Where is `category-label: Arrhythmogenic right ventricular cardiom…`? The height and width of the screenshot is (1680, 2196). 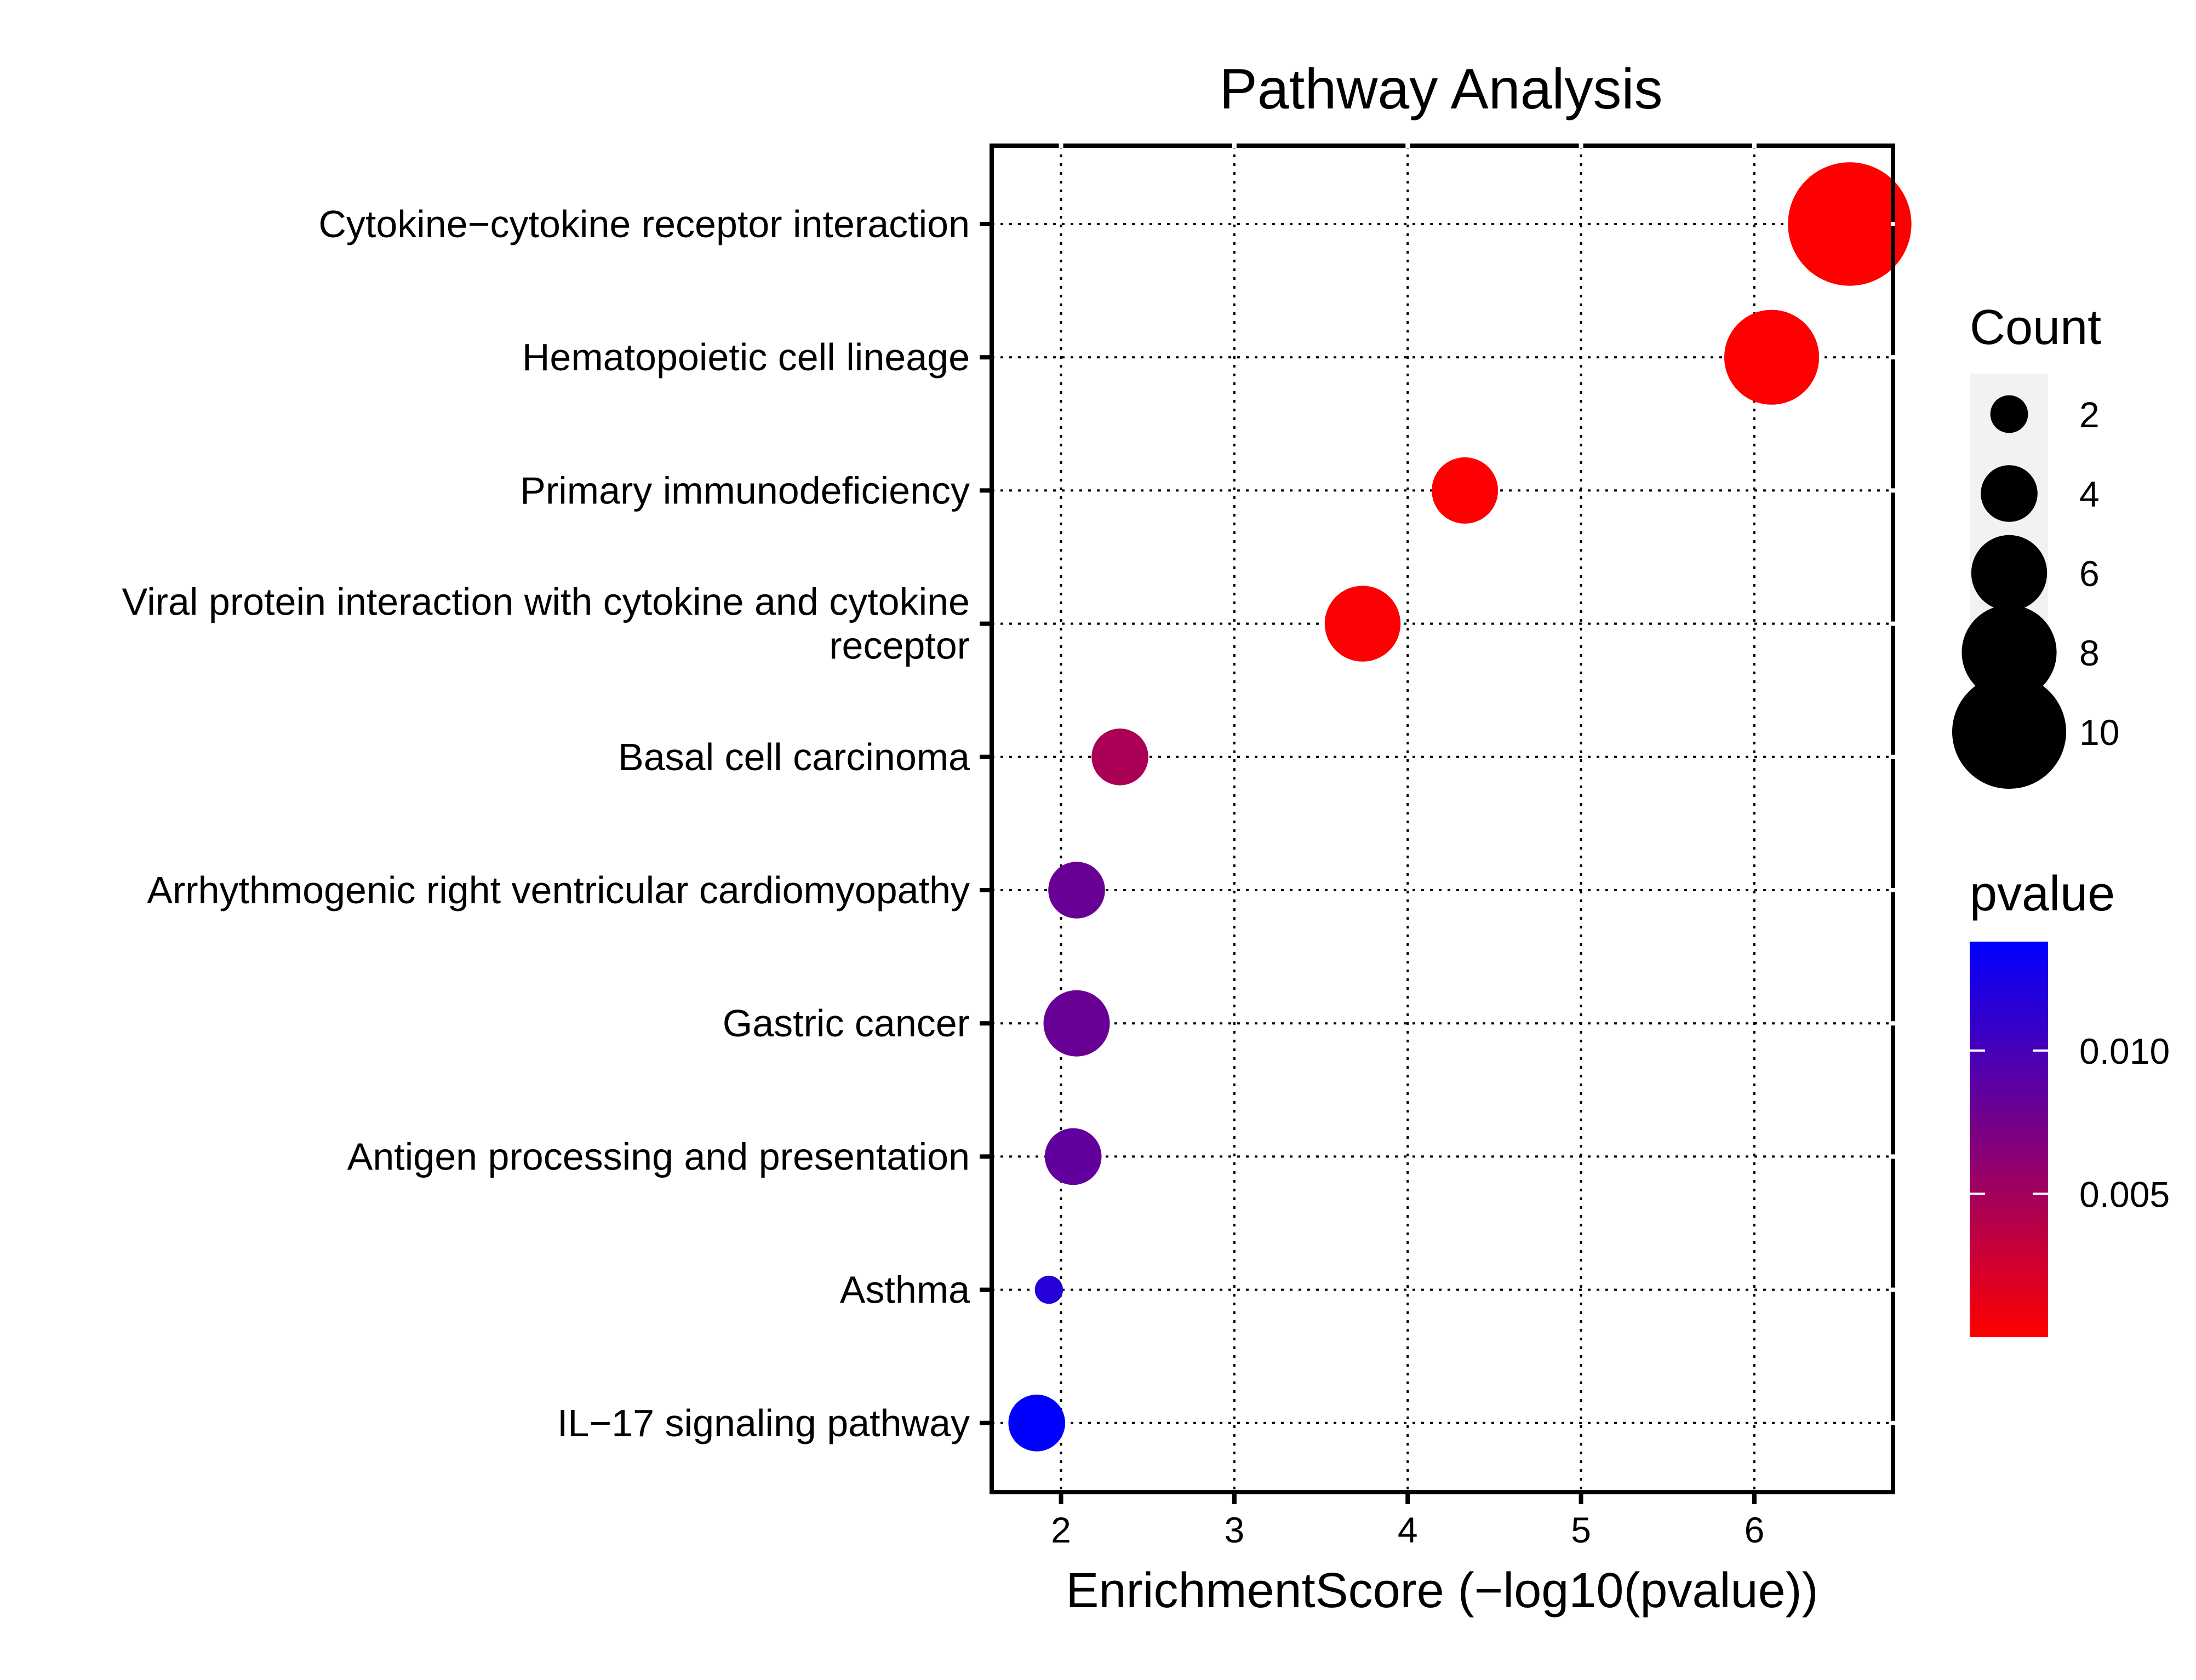
category-label: Arrhythmogenic right ventricular cardiom… is located at coordinates (558, 890).